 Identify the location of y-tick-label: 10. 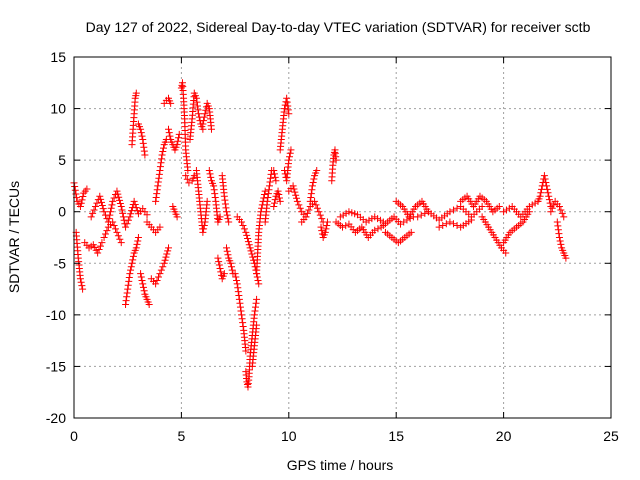
(58, 109).